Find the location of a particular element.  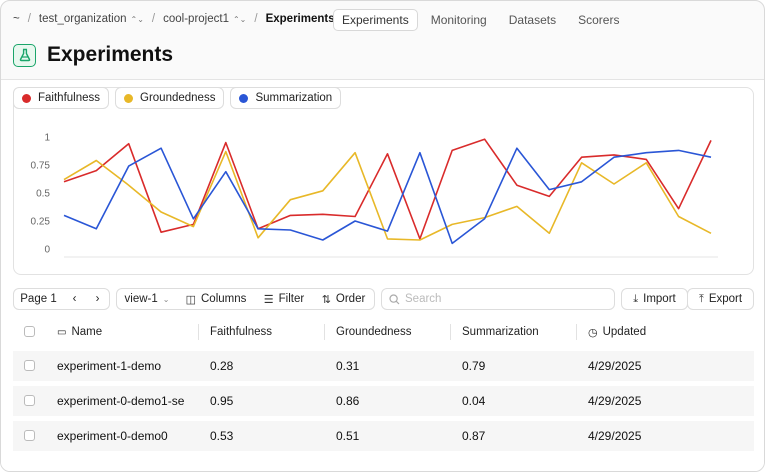

cell-summarization: 0.04 is located at coordinates (474, 401).